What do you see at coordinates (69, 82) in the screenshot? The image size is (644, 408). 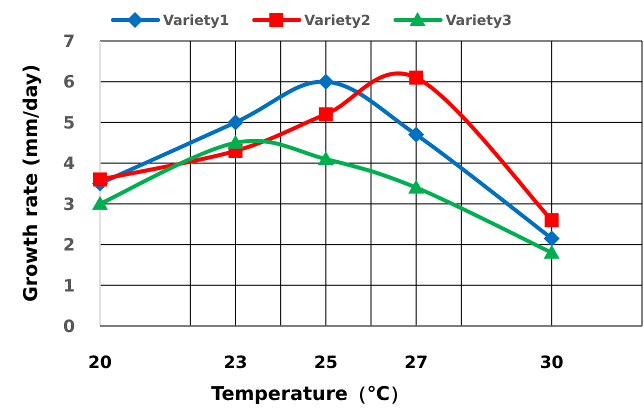 I see `y-tick-label: 6` at bounding box center [69, 82].